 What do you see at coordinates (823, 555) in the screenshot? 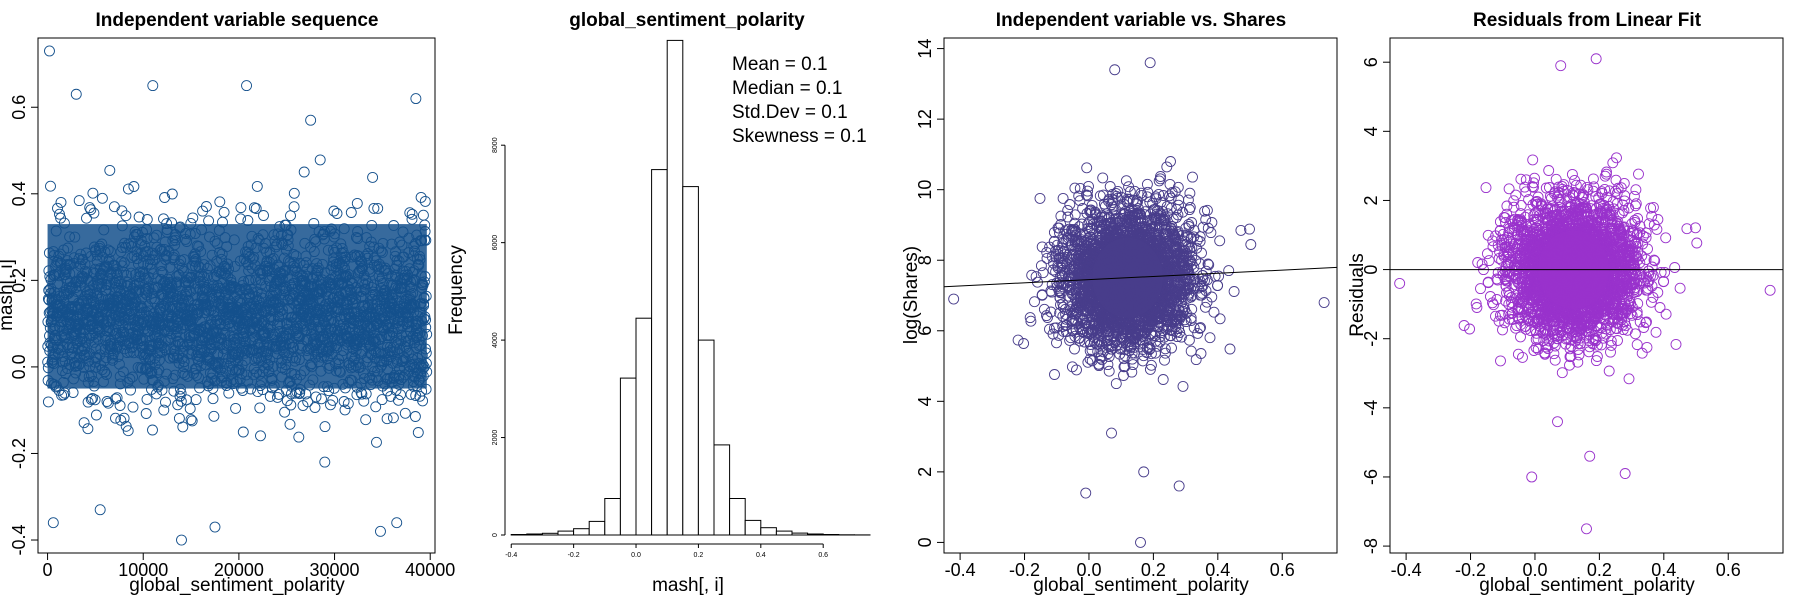
I see `x-tick-label: 0.6` at bounding box center [823, 555].